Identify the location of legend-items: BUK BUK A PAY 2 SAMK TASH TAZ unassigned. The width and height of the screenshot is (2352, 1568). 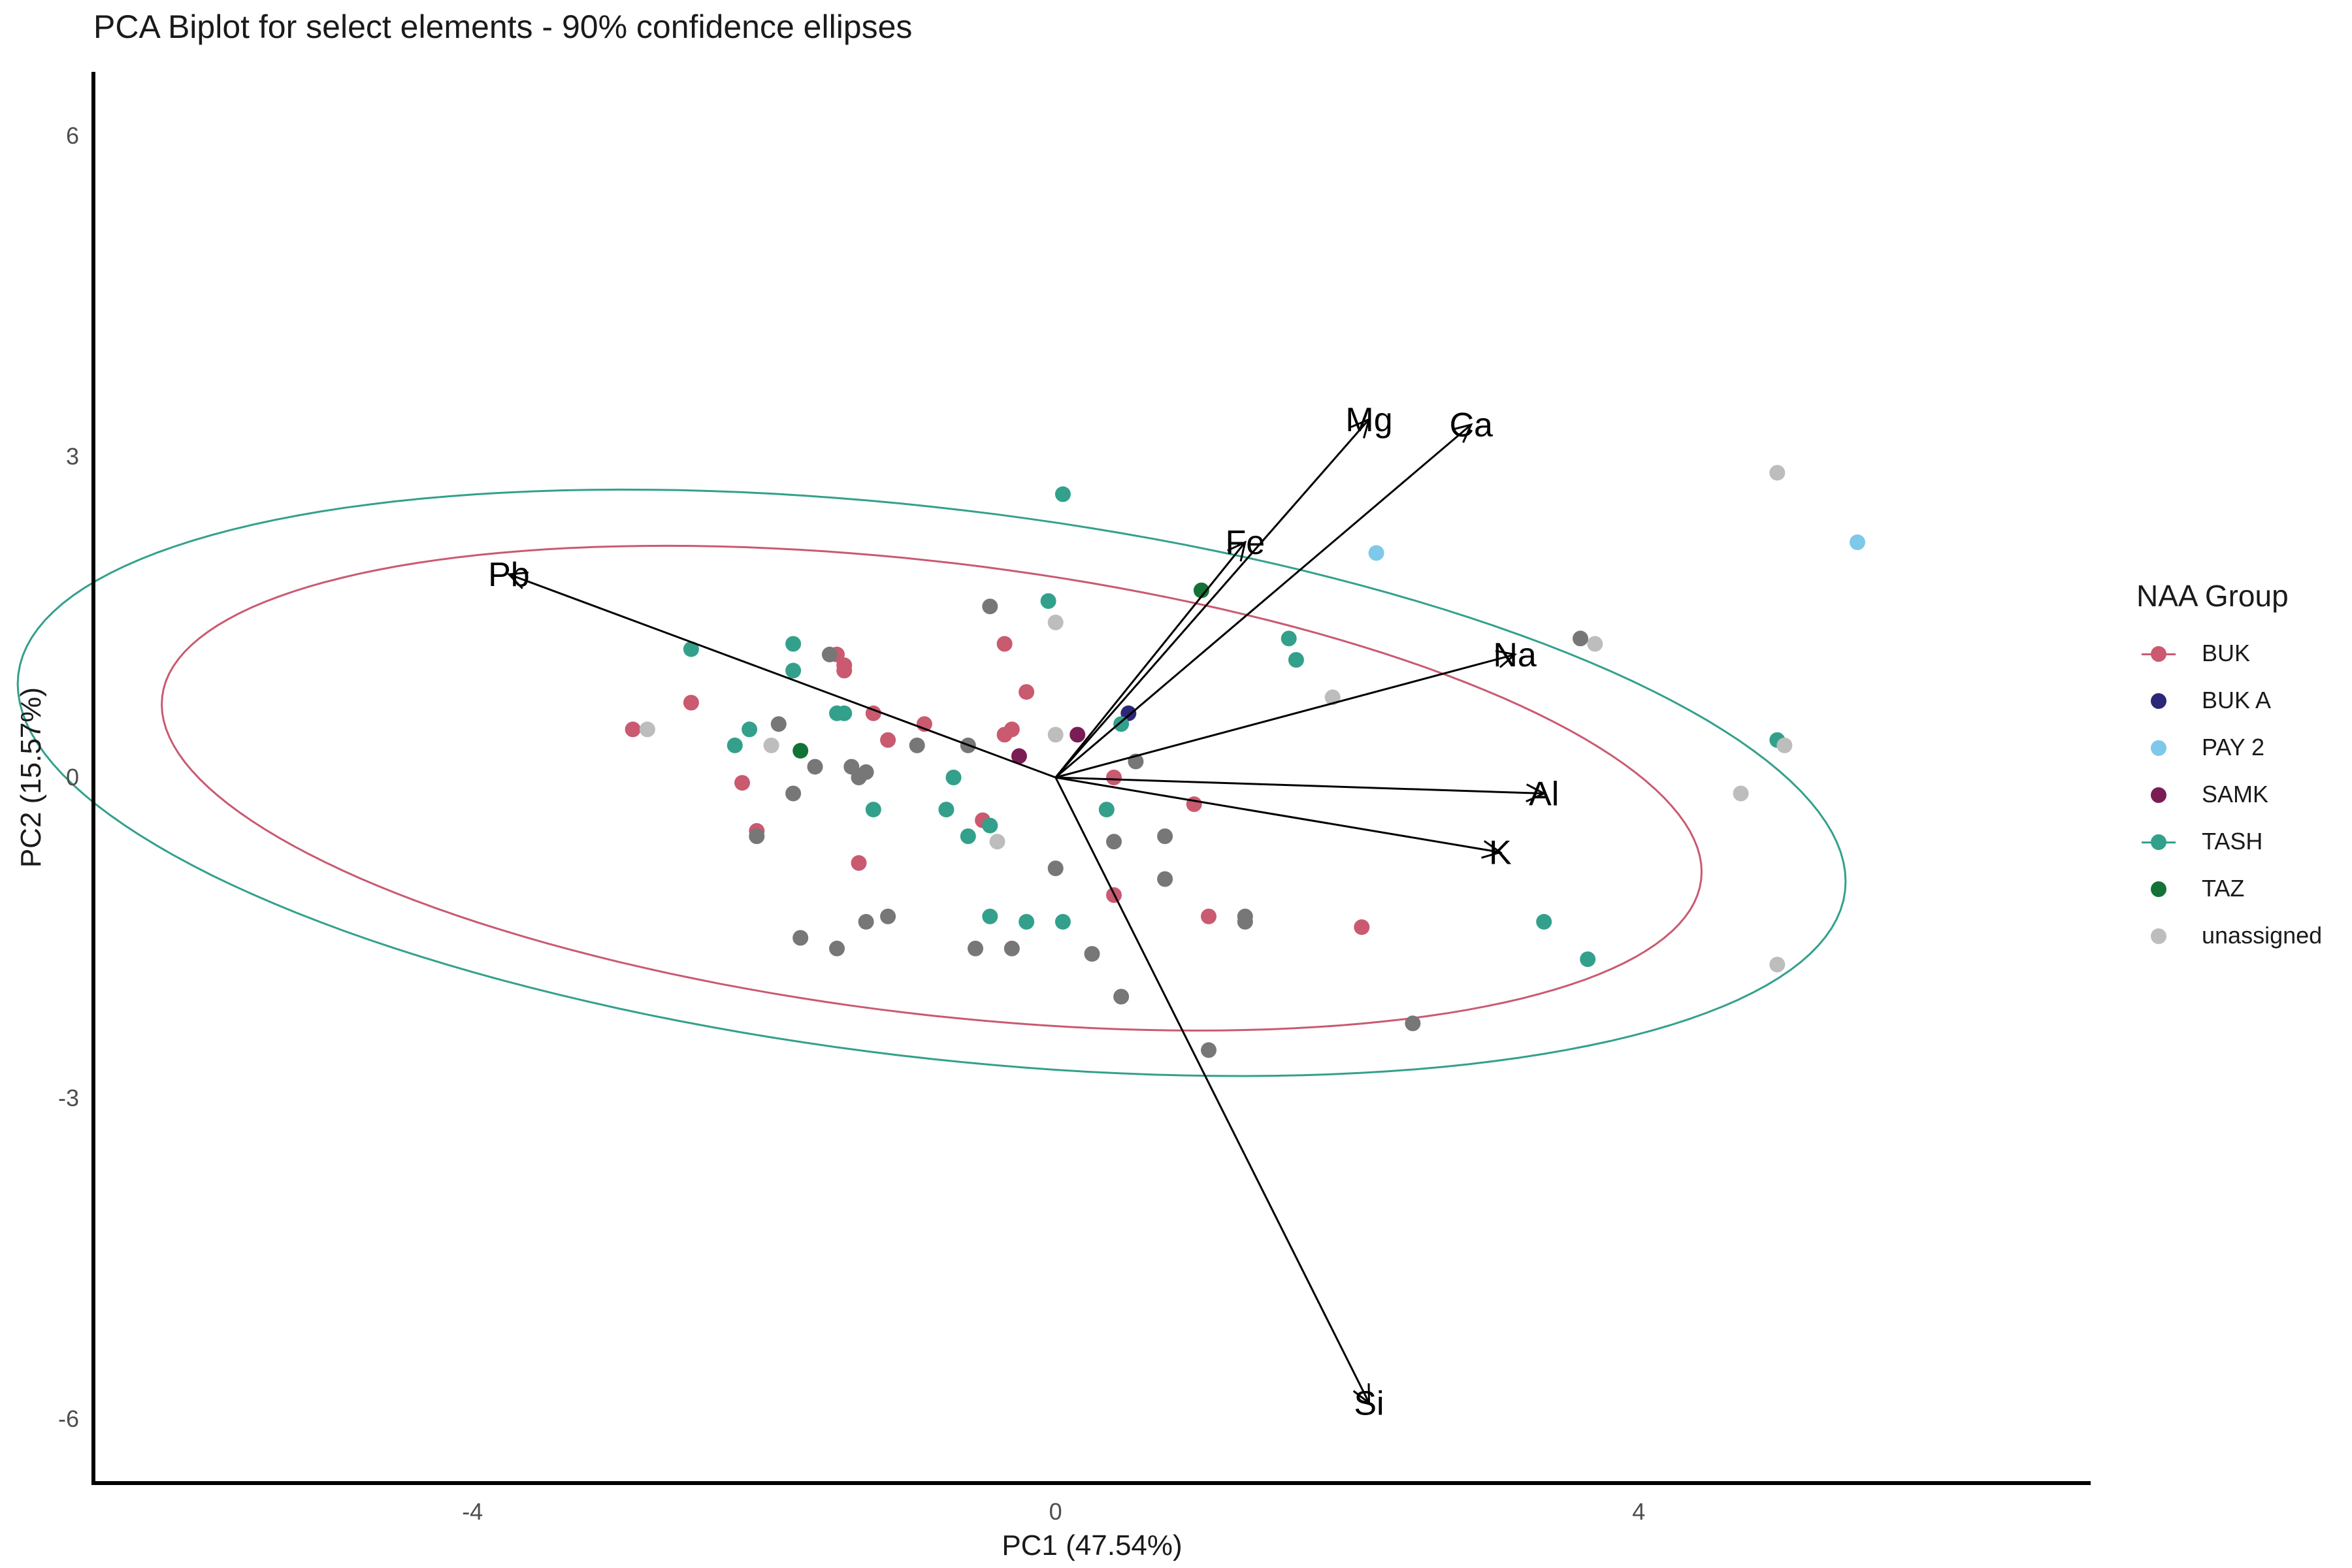
(2229, 795).